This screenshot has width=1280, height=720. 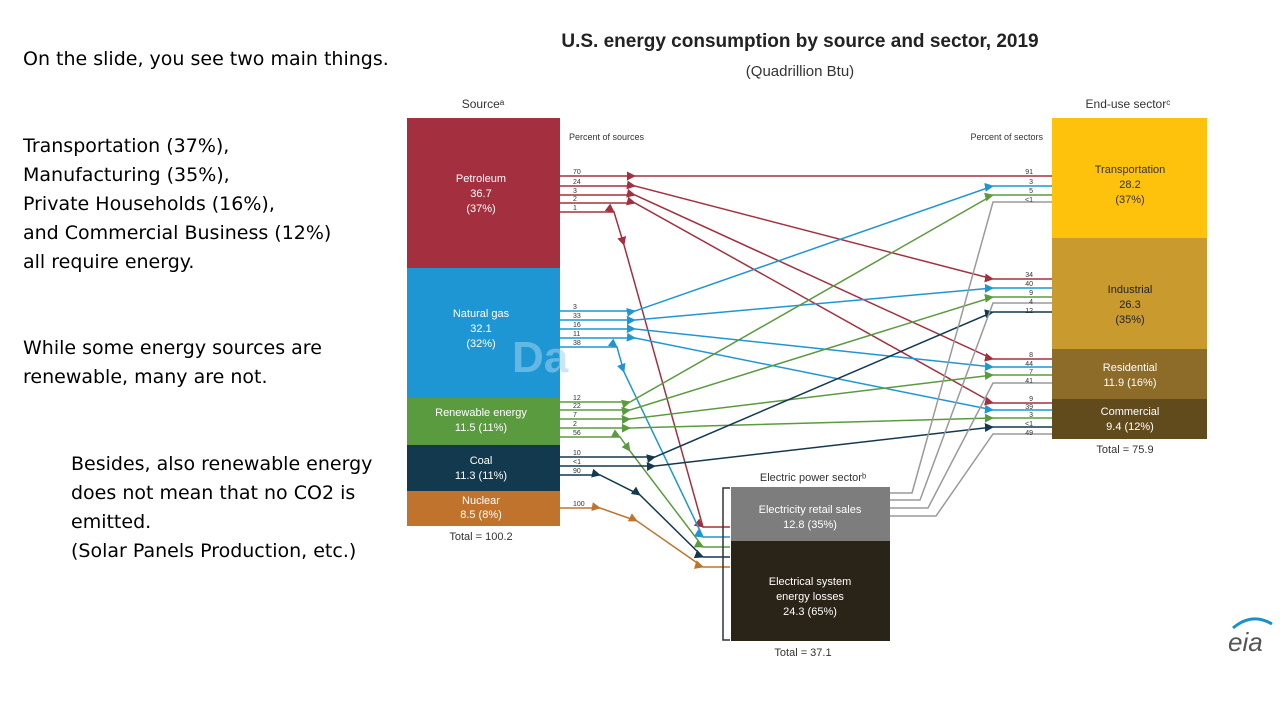 What do you see at coordinates (575, 199) in the screenshot?
I see `pct-pet-com: 2` at bounding box center [575, 199].